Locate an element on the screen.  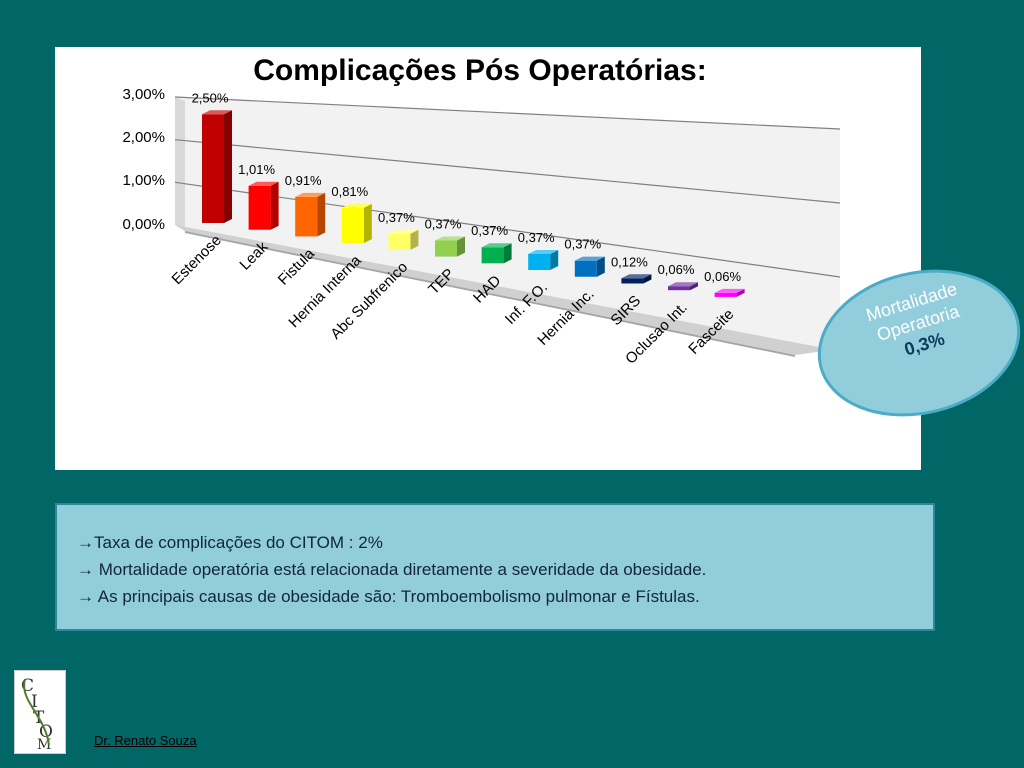
logo-letter-i: I is located at coordinates (34, 702).